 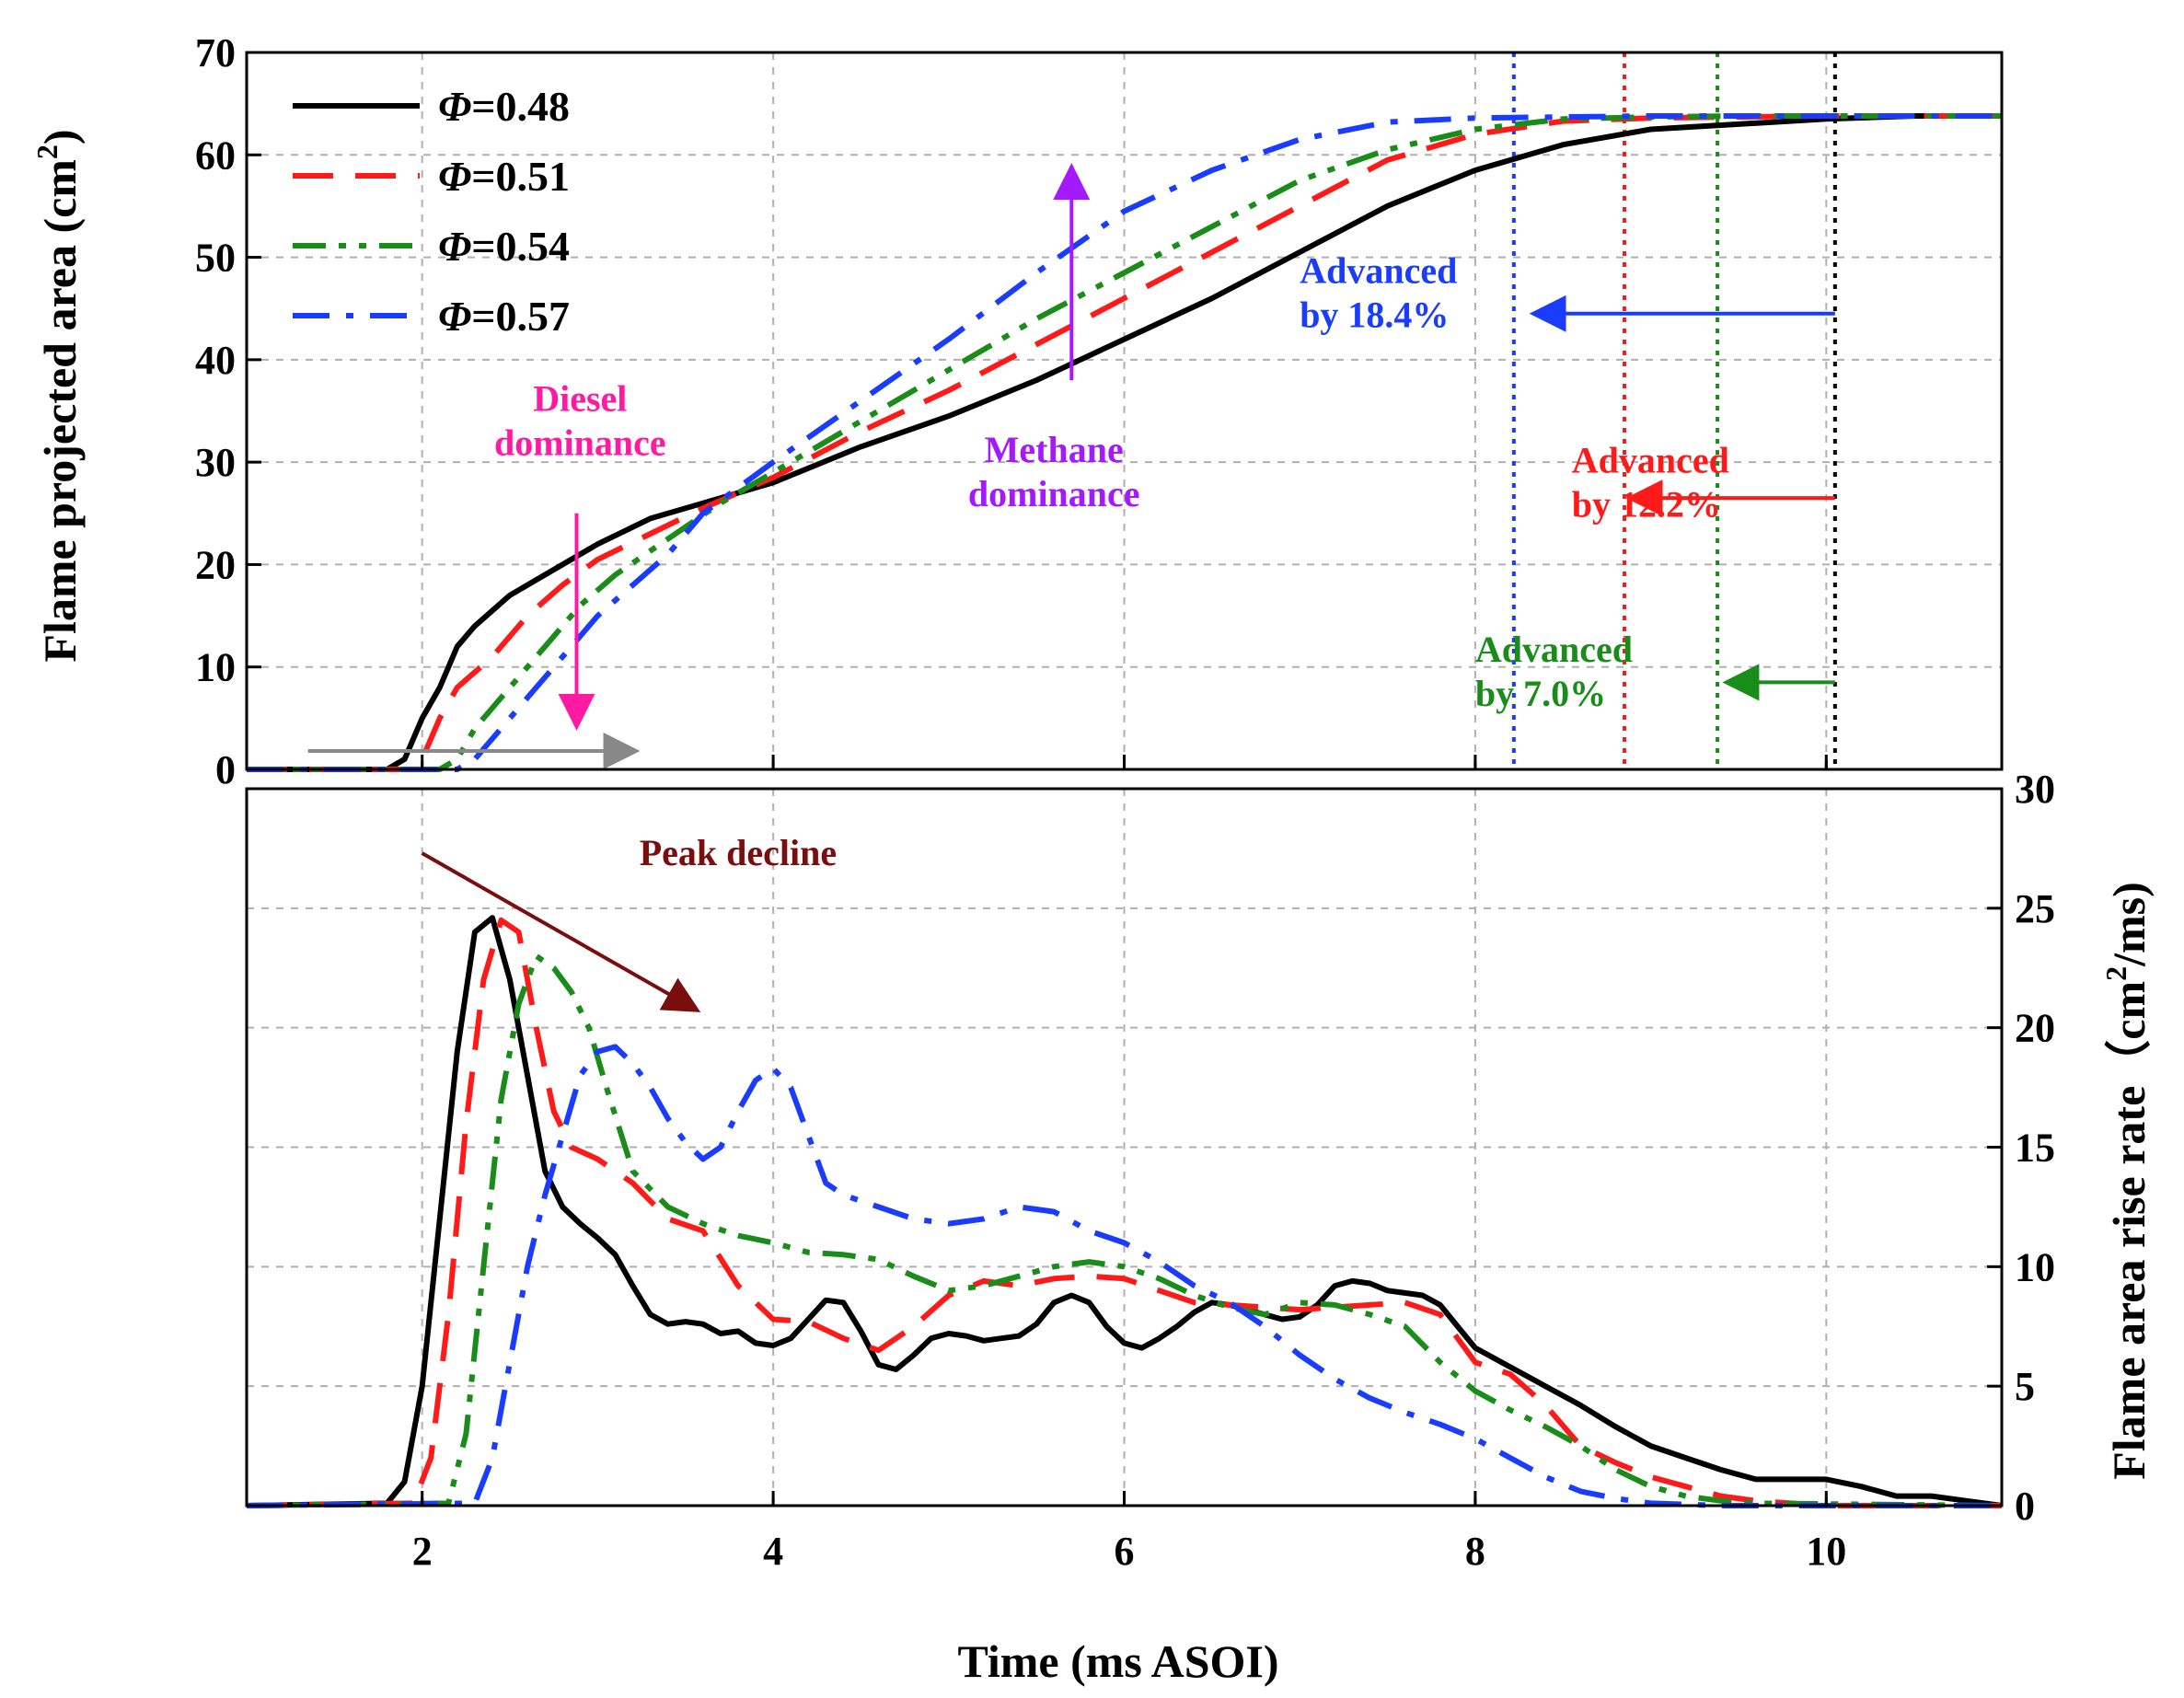 I want to click on legend-entry-label: Φ=0.57, so click(x=504, y=316).